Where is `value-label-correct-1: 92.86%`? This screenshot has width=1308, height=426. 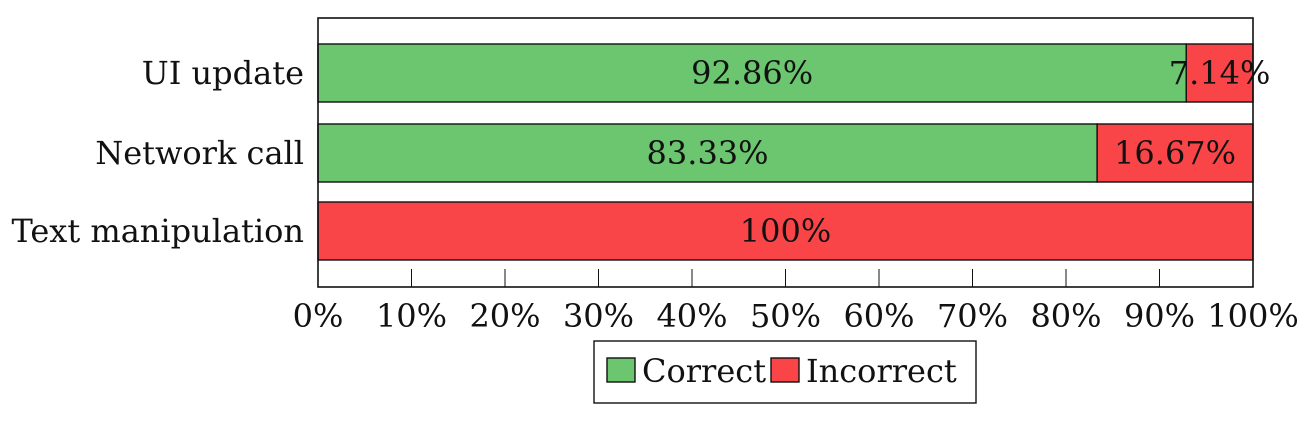 value-label-correct-1: 92.86% is located at coordinates (752, 73).